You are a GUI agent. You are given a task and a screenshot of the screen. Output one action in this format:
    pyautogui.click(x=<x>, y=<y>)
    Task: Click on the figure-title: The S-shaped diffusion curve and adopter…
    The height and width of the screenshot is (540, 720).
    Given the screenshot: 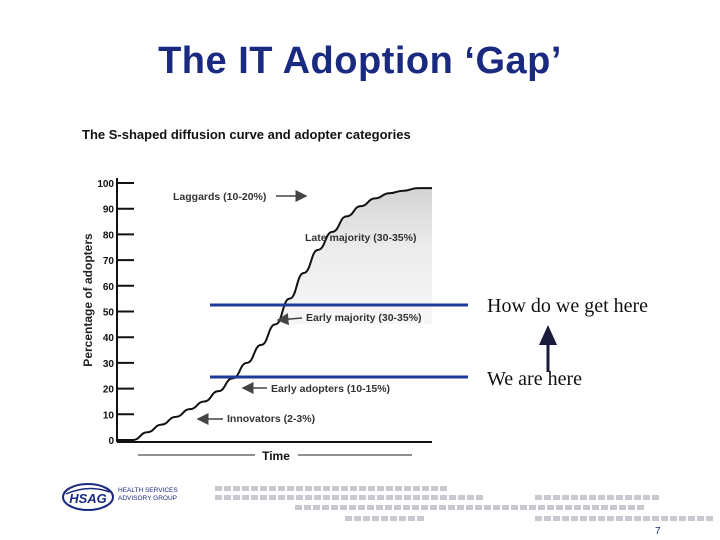 What is the action you would take?
    pyautogui.click(x=246, y=134)
    